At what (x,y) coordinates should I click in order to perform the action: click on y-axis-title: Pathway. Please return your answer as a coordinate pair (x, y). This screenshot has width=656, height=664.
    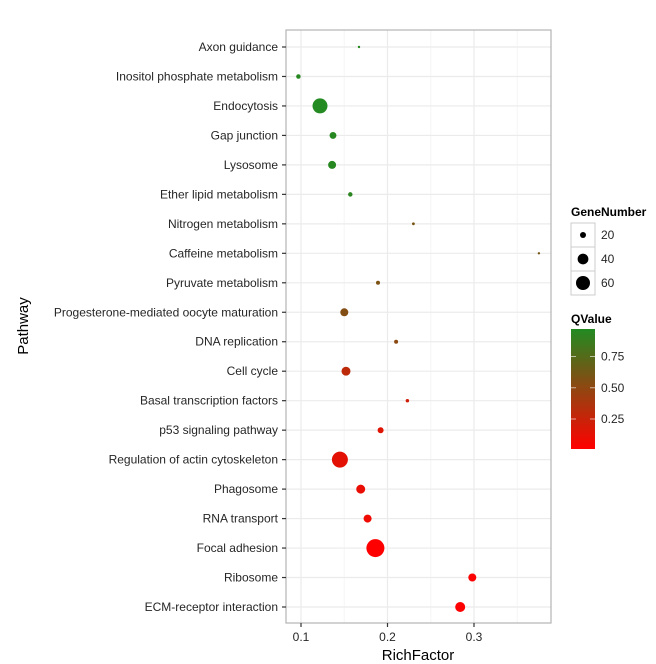
    Looking at the image, I should click on (23, 326).